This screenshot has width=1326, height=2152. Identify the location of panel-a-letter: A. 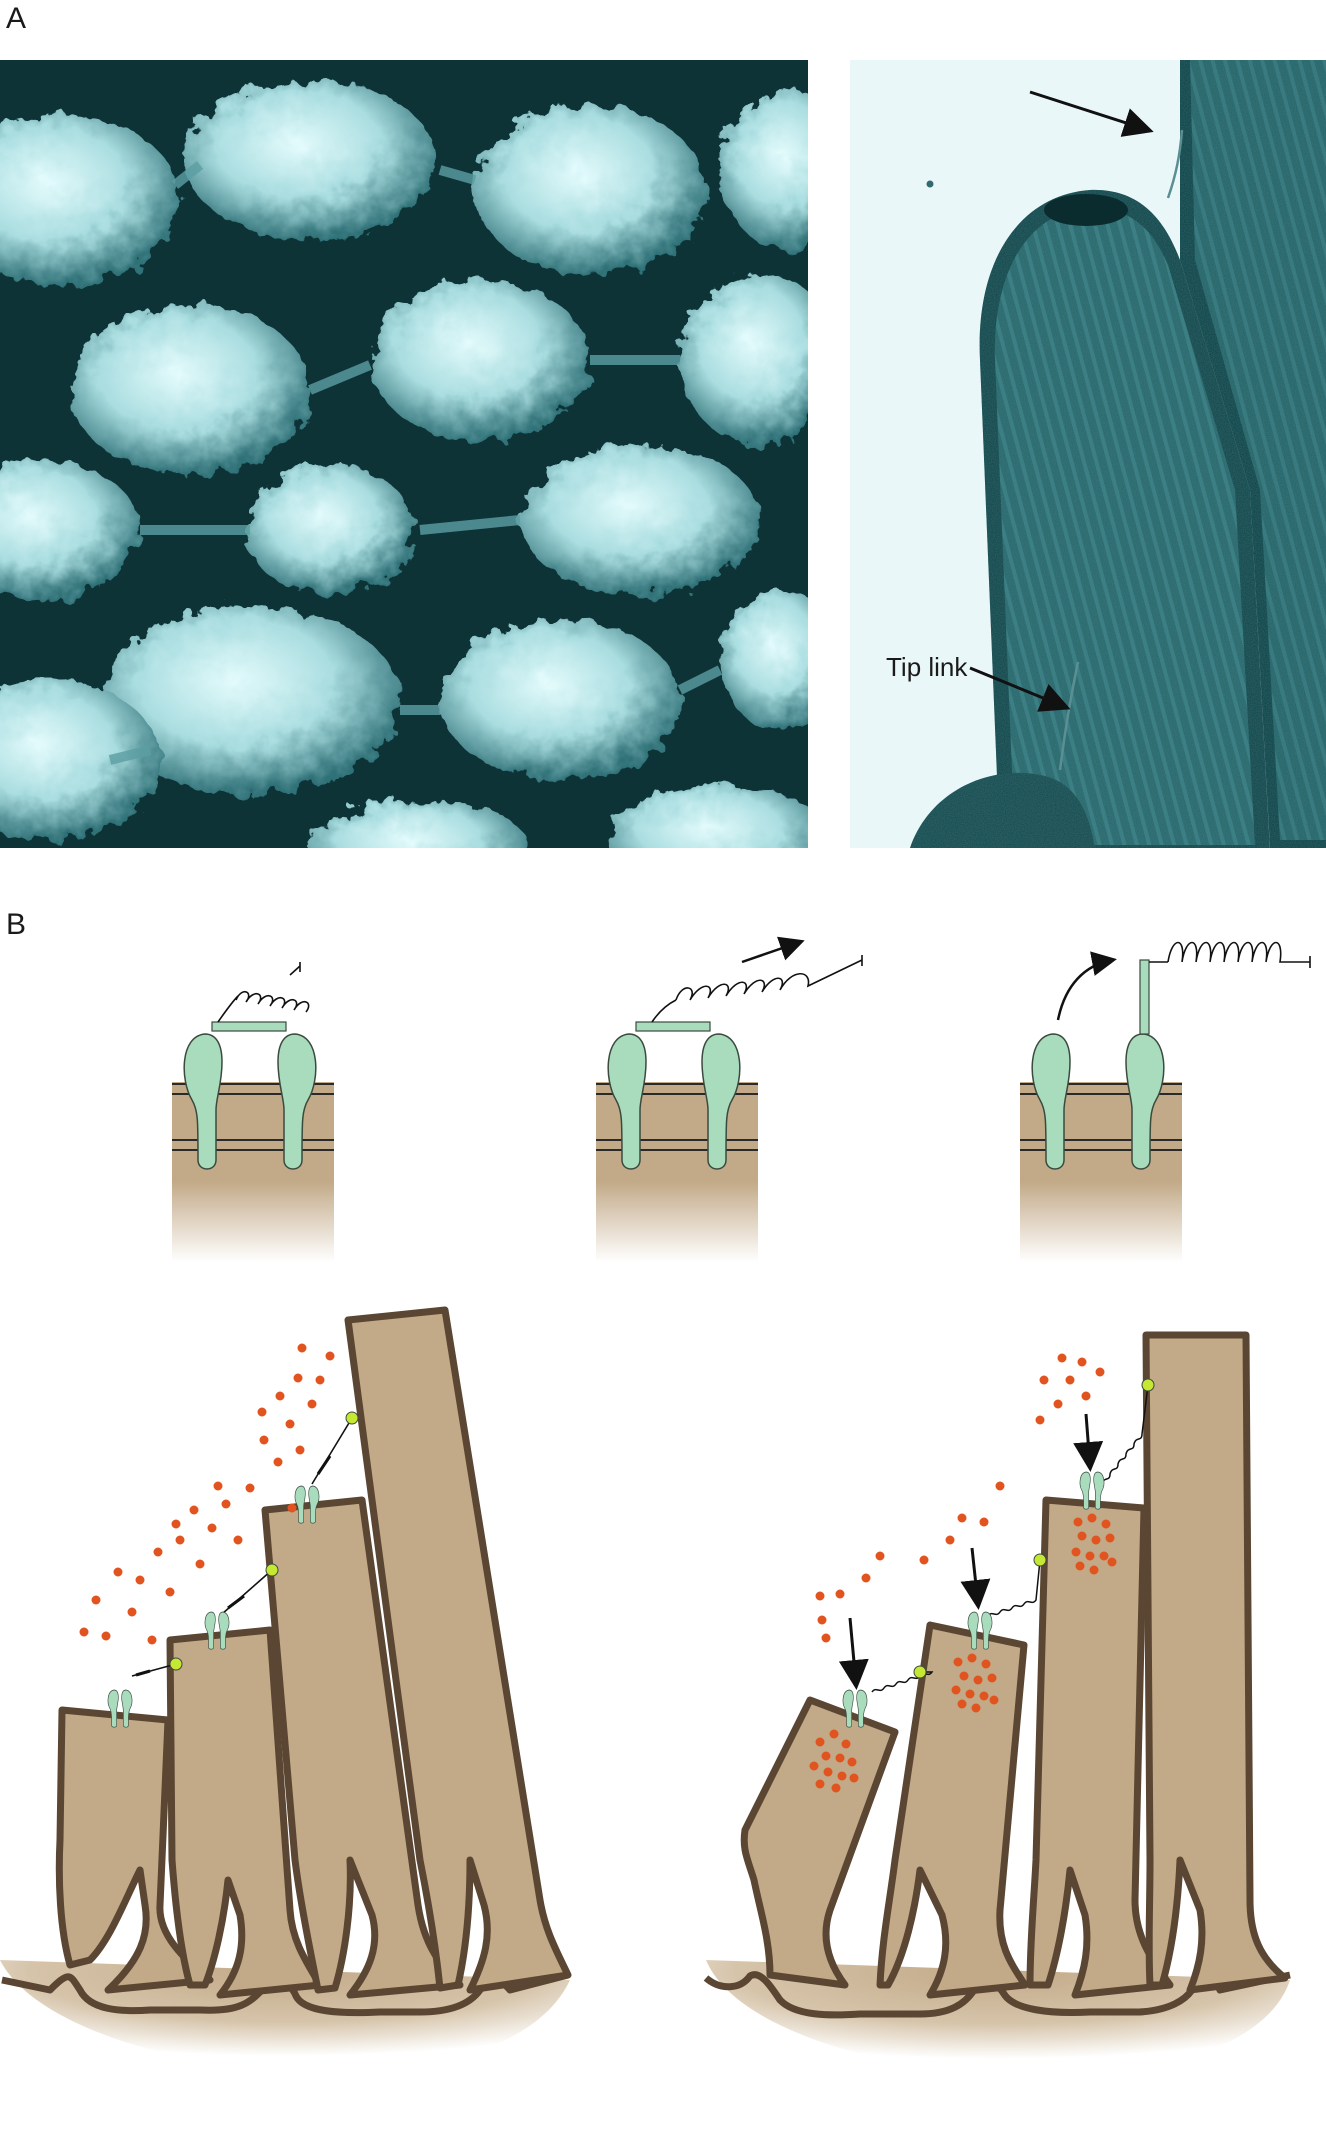
(16, 18).